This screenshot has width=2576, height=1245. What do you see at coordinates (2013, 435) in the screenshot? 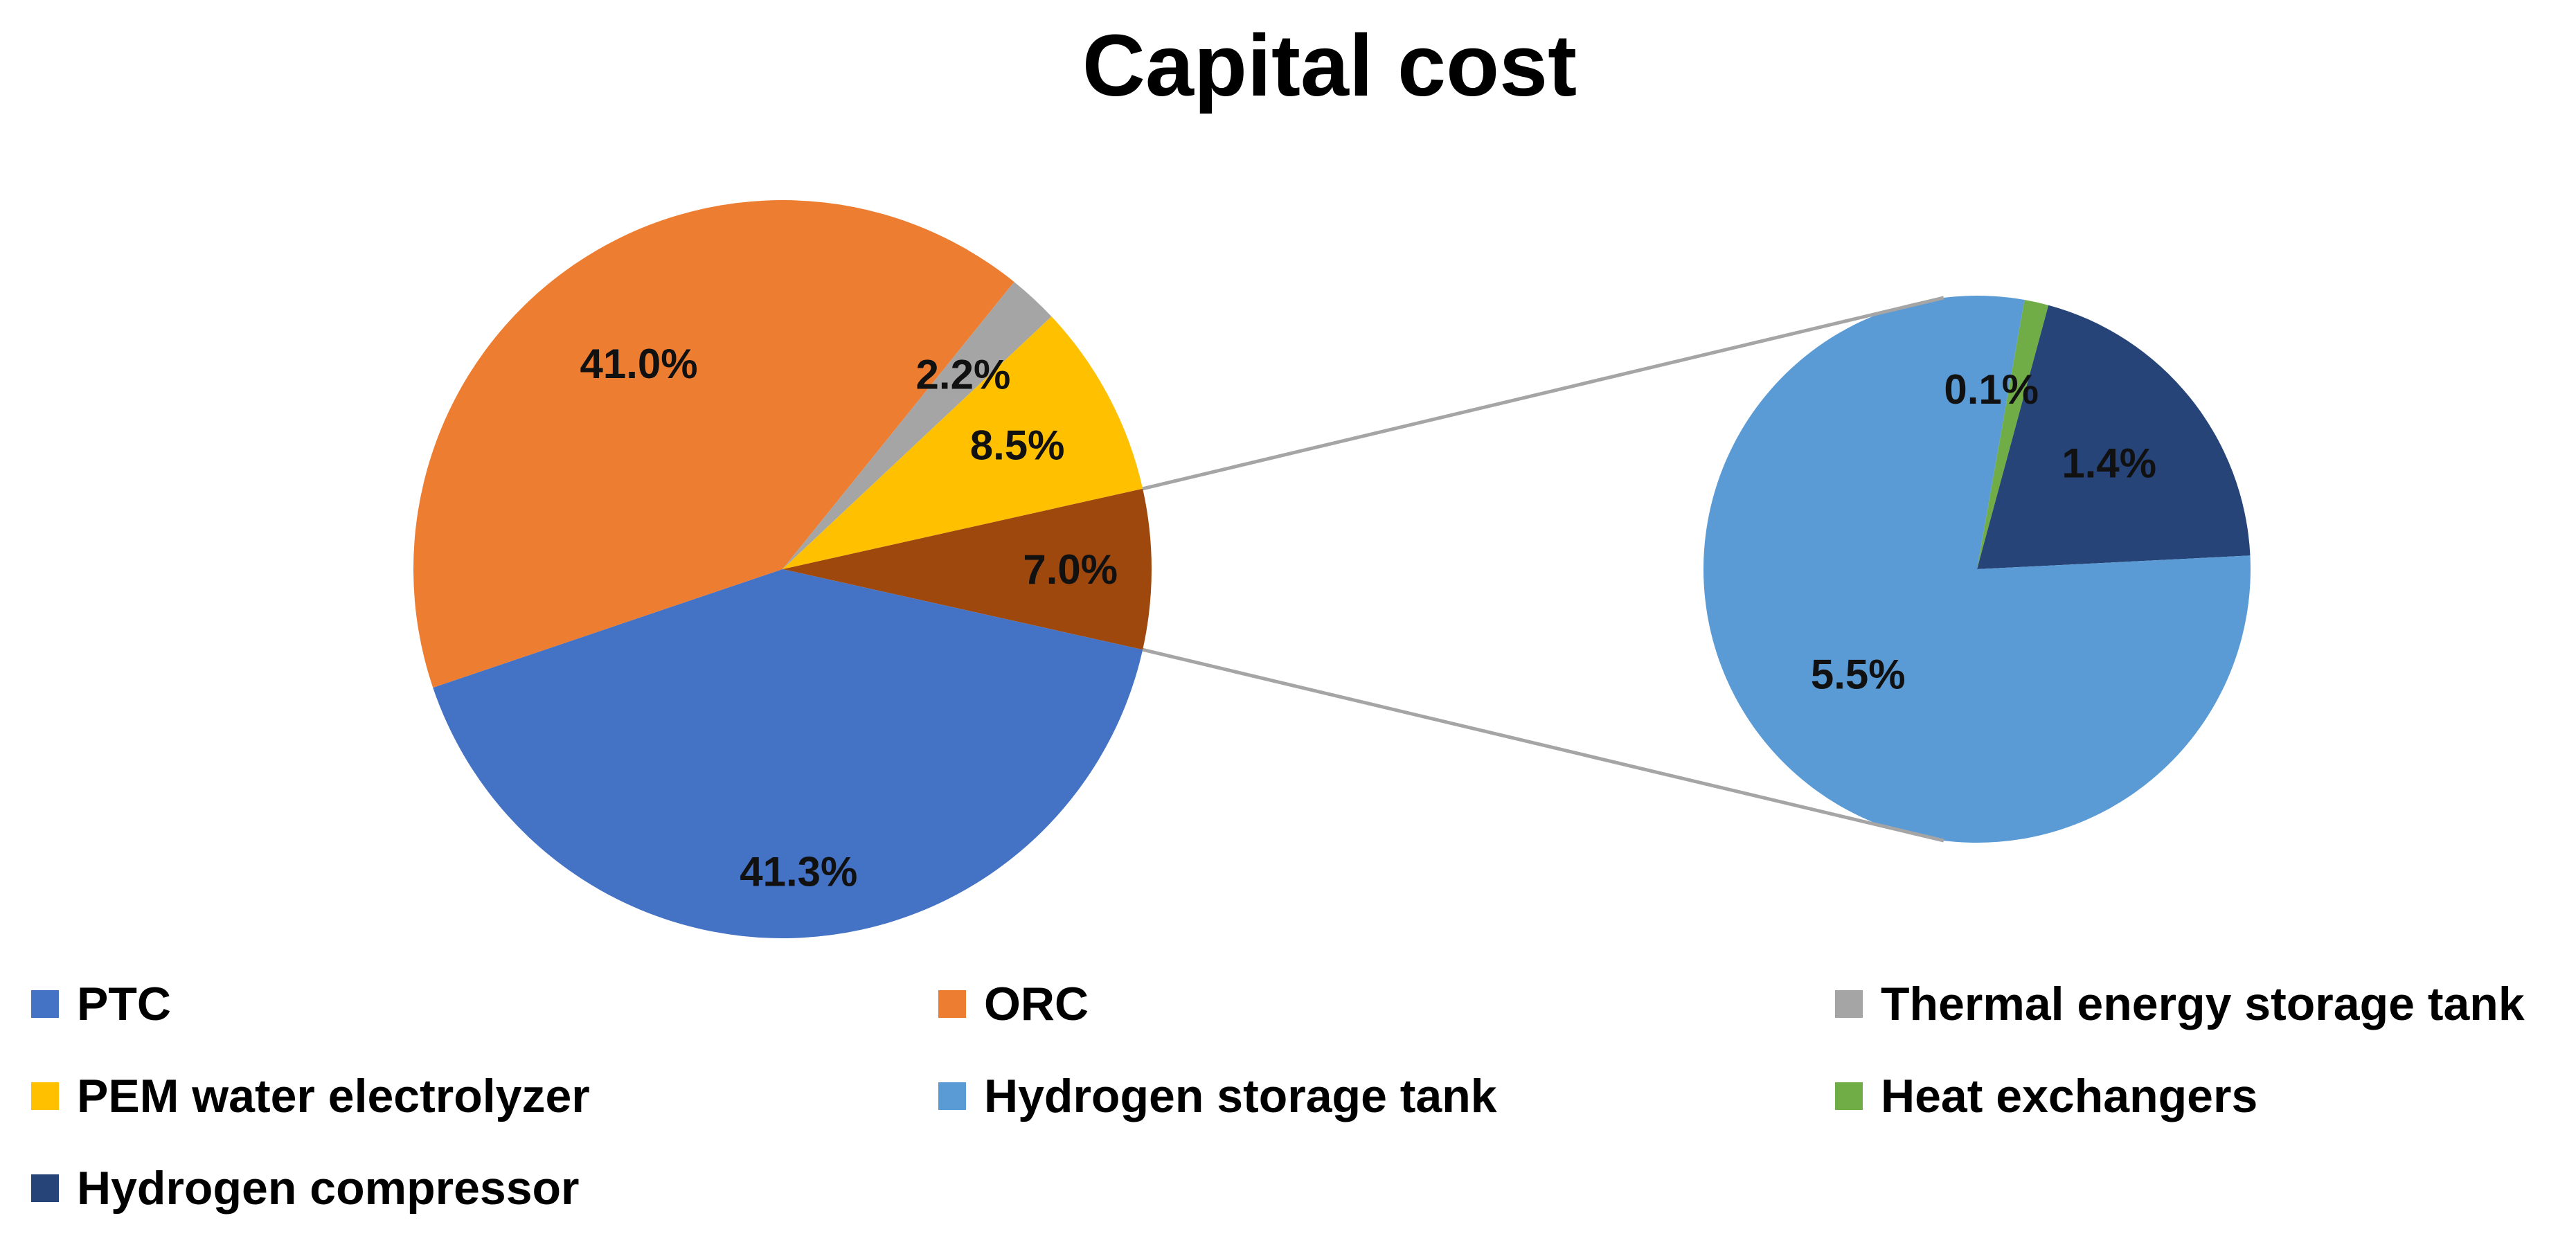
I see `secondary-slice-heat-exchangers` at bounding box center [2013, 435].